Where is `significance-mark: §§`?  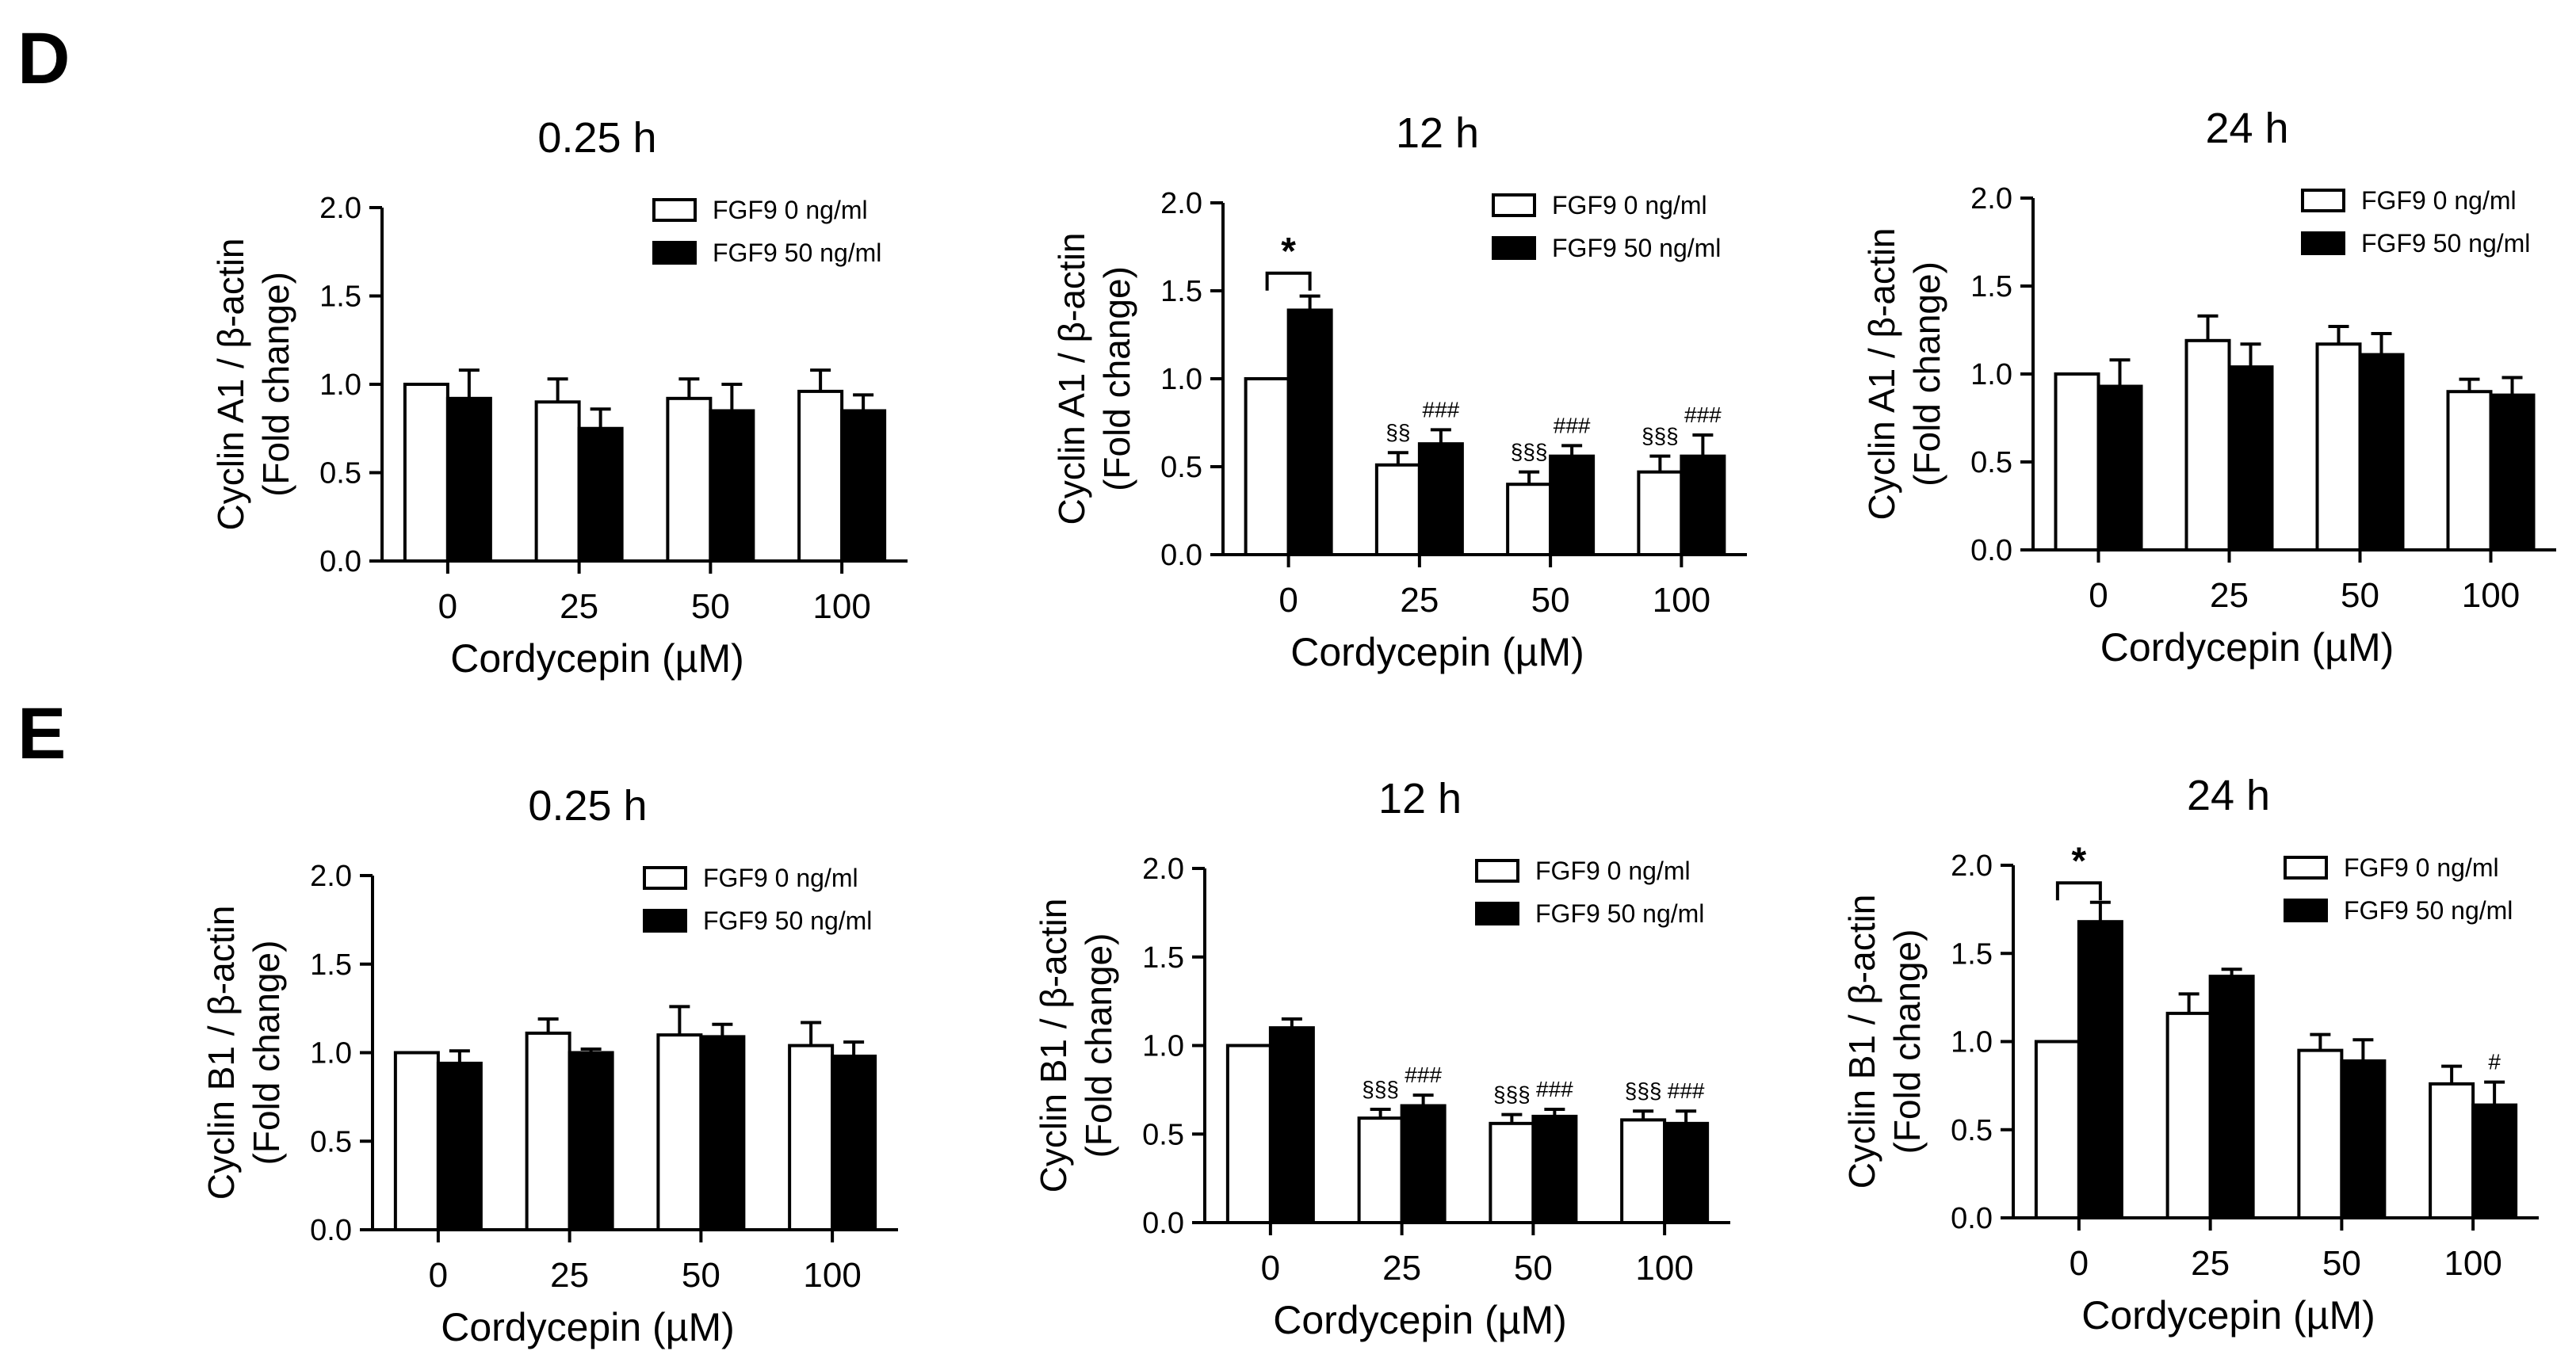
significance-mark: §§ is located at coordinates (1397, 432).